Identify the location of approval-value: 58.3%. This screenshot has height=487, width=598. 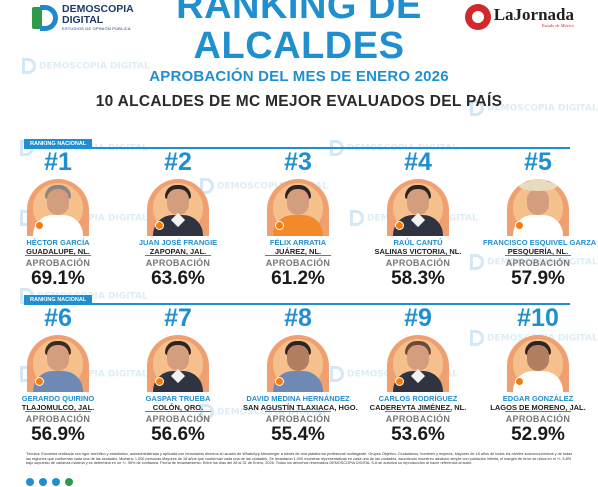
(418, 278).